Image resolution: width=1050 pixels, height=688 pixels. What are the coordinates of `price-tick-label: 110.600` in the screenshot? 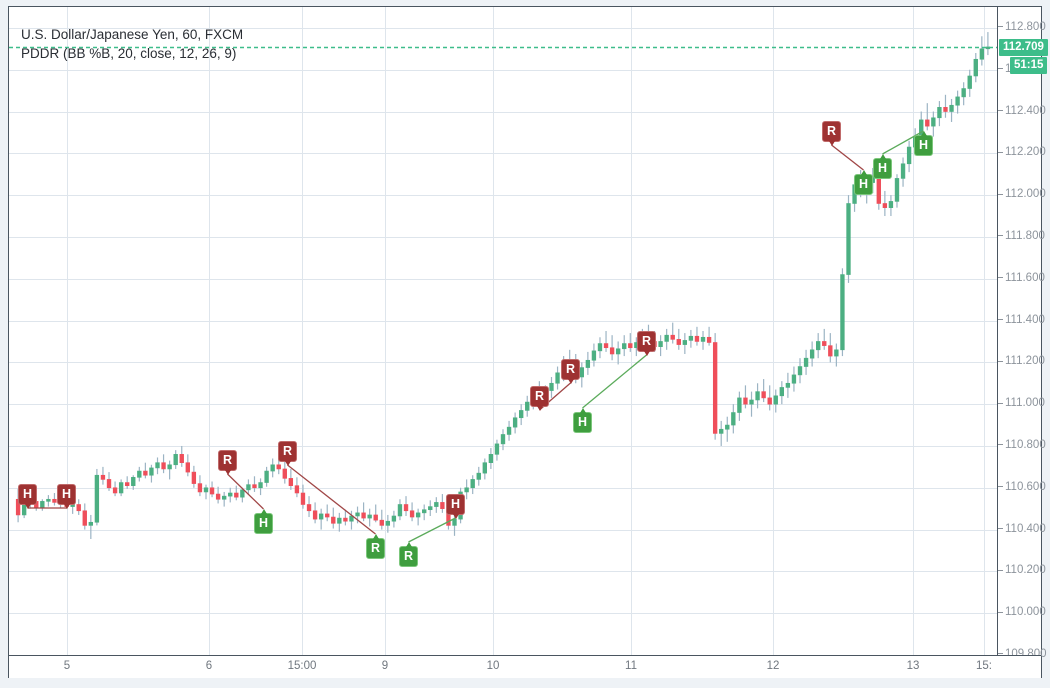 It's located at (1022, 488).